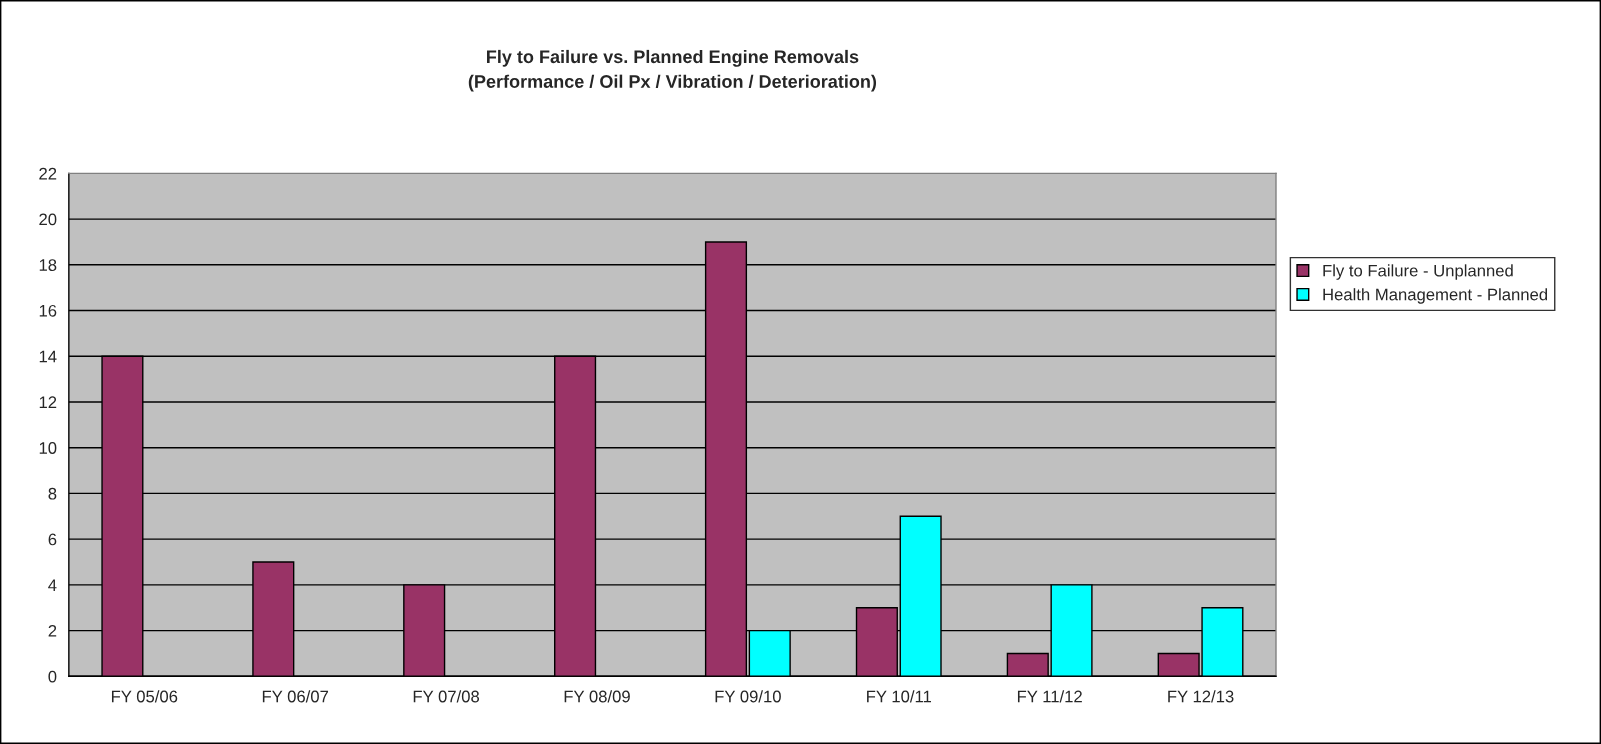 The height and width of the screenshot is (744, 1601). Describe the element at coordinates (144, 696) in the screenshot. I see `x-tick-label: FY 05/06` at that location.